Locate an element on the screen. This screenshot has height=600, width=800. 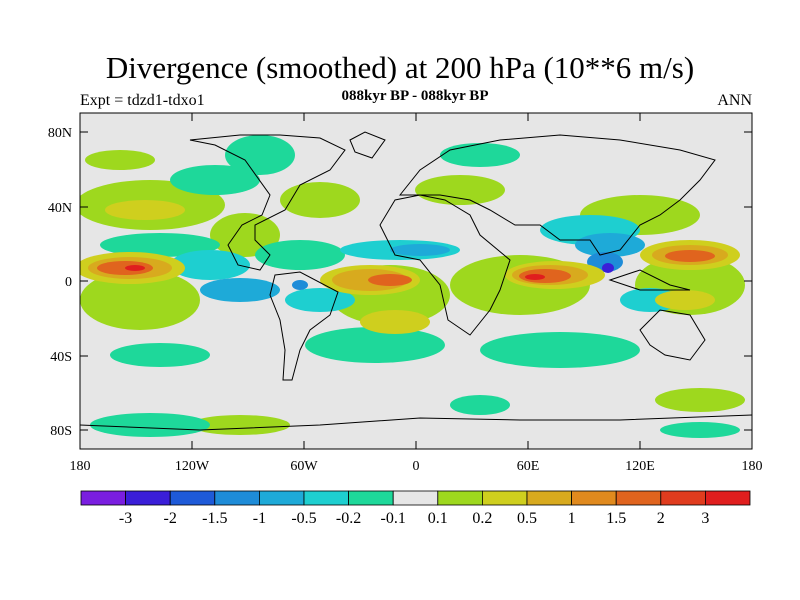
colorbar-label: -1 is located at coordinates (259, 518).